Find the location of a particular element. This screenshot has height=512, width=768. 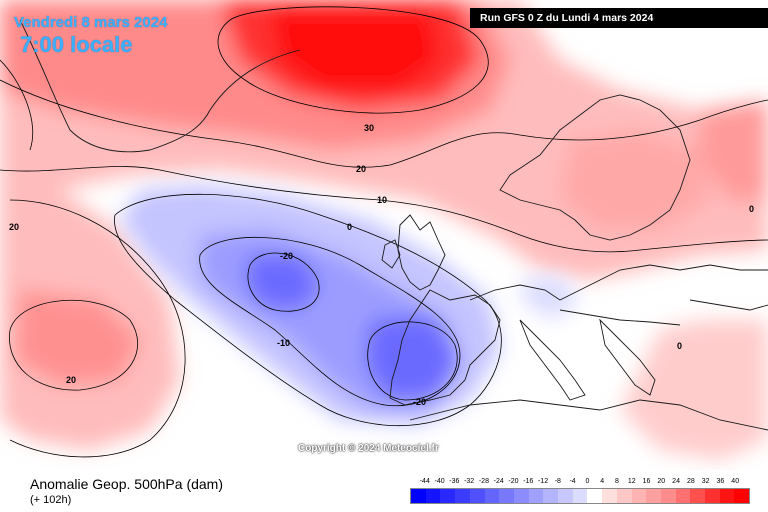

forecast-lead-time: (+ 102h) is located at coordinates (51, 500).